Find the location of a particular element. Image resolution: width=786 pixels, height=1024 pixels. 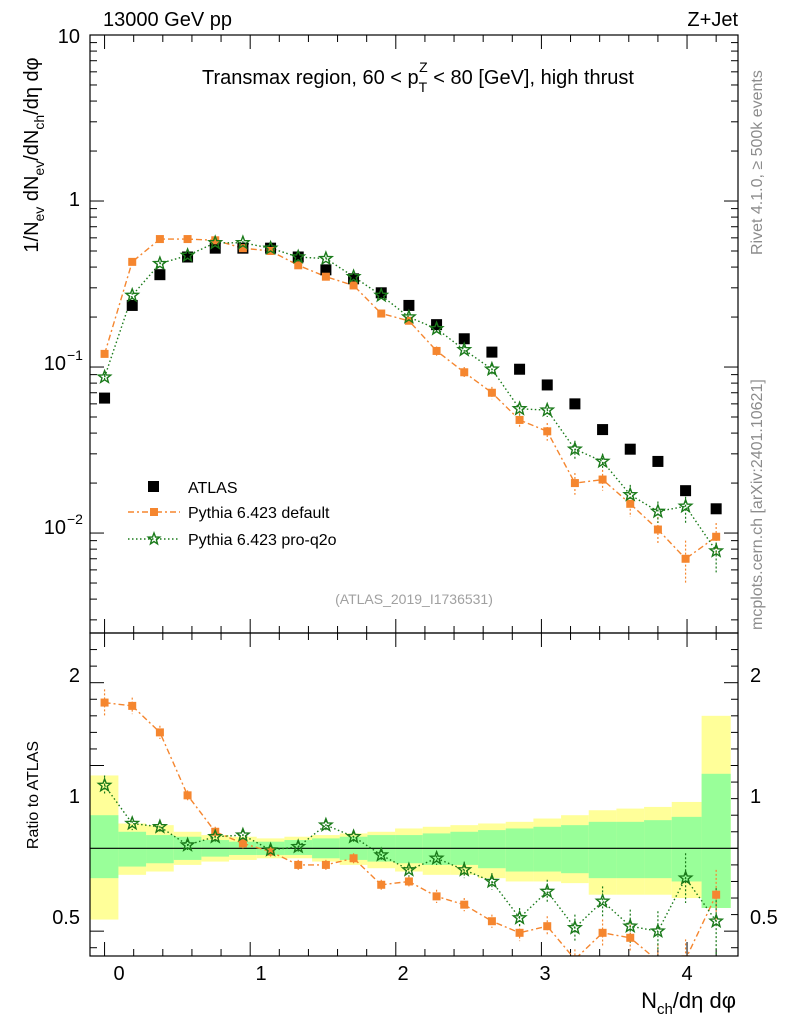

main-ylabel: 1/Nev dNev/dNch/dη dφ is located at coordinates (34, 154).